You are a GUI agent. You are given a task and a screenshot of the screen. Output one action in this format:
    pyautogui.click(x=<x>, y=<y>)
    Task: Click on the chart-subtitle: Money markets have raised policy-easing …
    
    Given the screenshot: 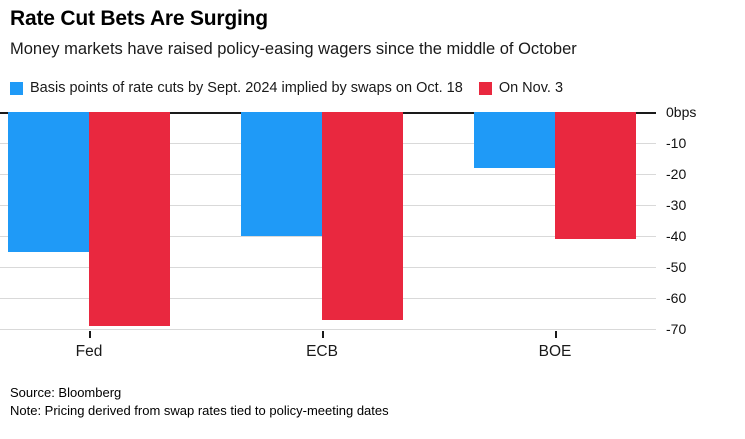 What is the action you would take?
    pyautogui.click(x=293, y=49)
    